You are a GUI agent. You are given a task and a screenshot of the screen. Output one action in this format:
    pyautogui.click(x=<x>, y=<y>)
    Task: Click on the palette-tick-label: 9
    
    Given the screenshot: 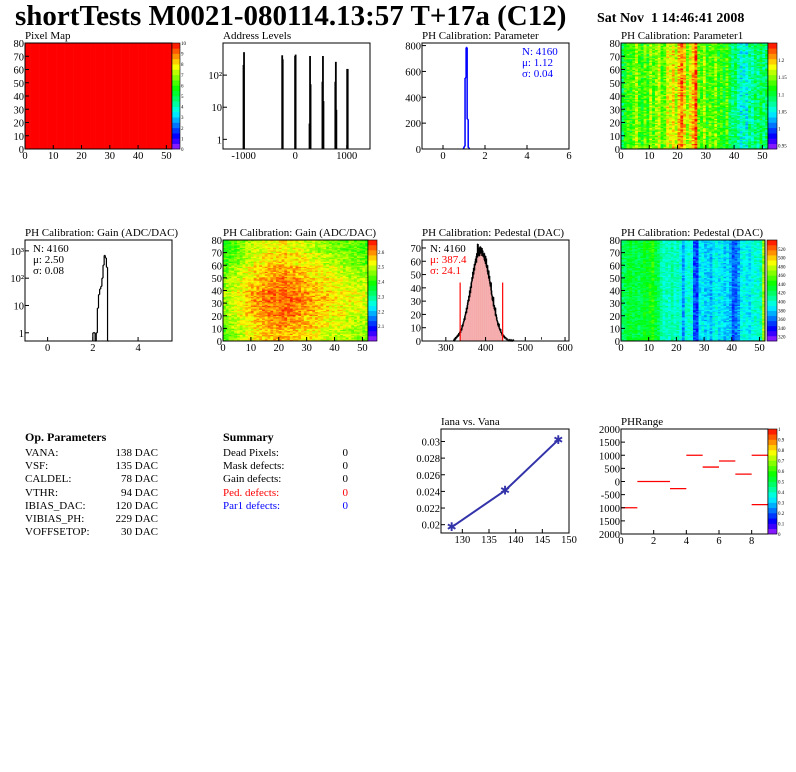 What is the action you would take?
    pyautogui.click(x=182, y=55)
    